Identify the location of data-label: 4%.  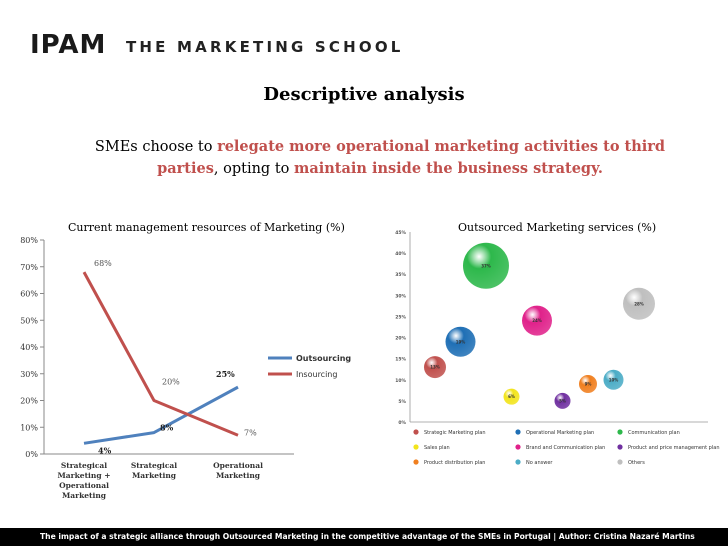
(105, 450).